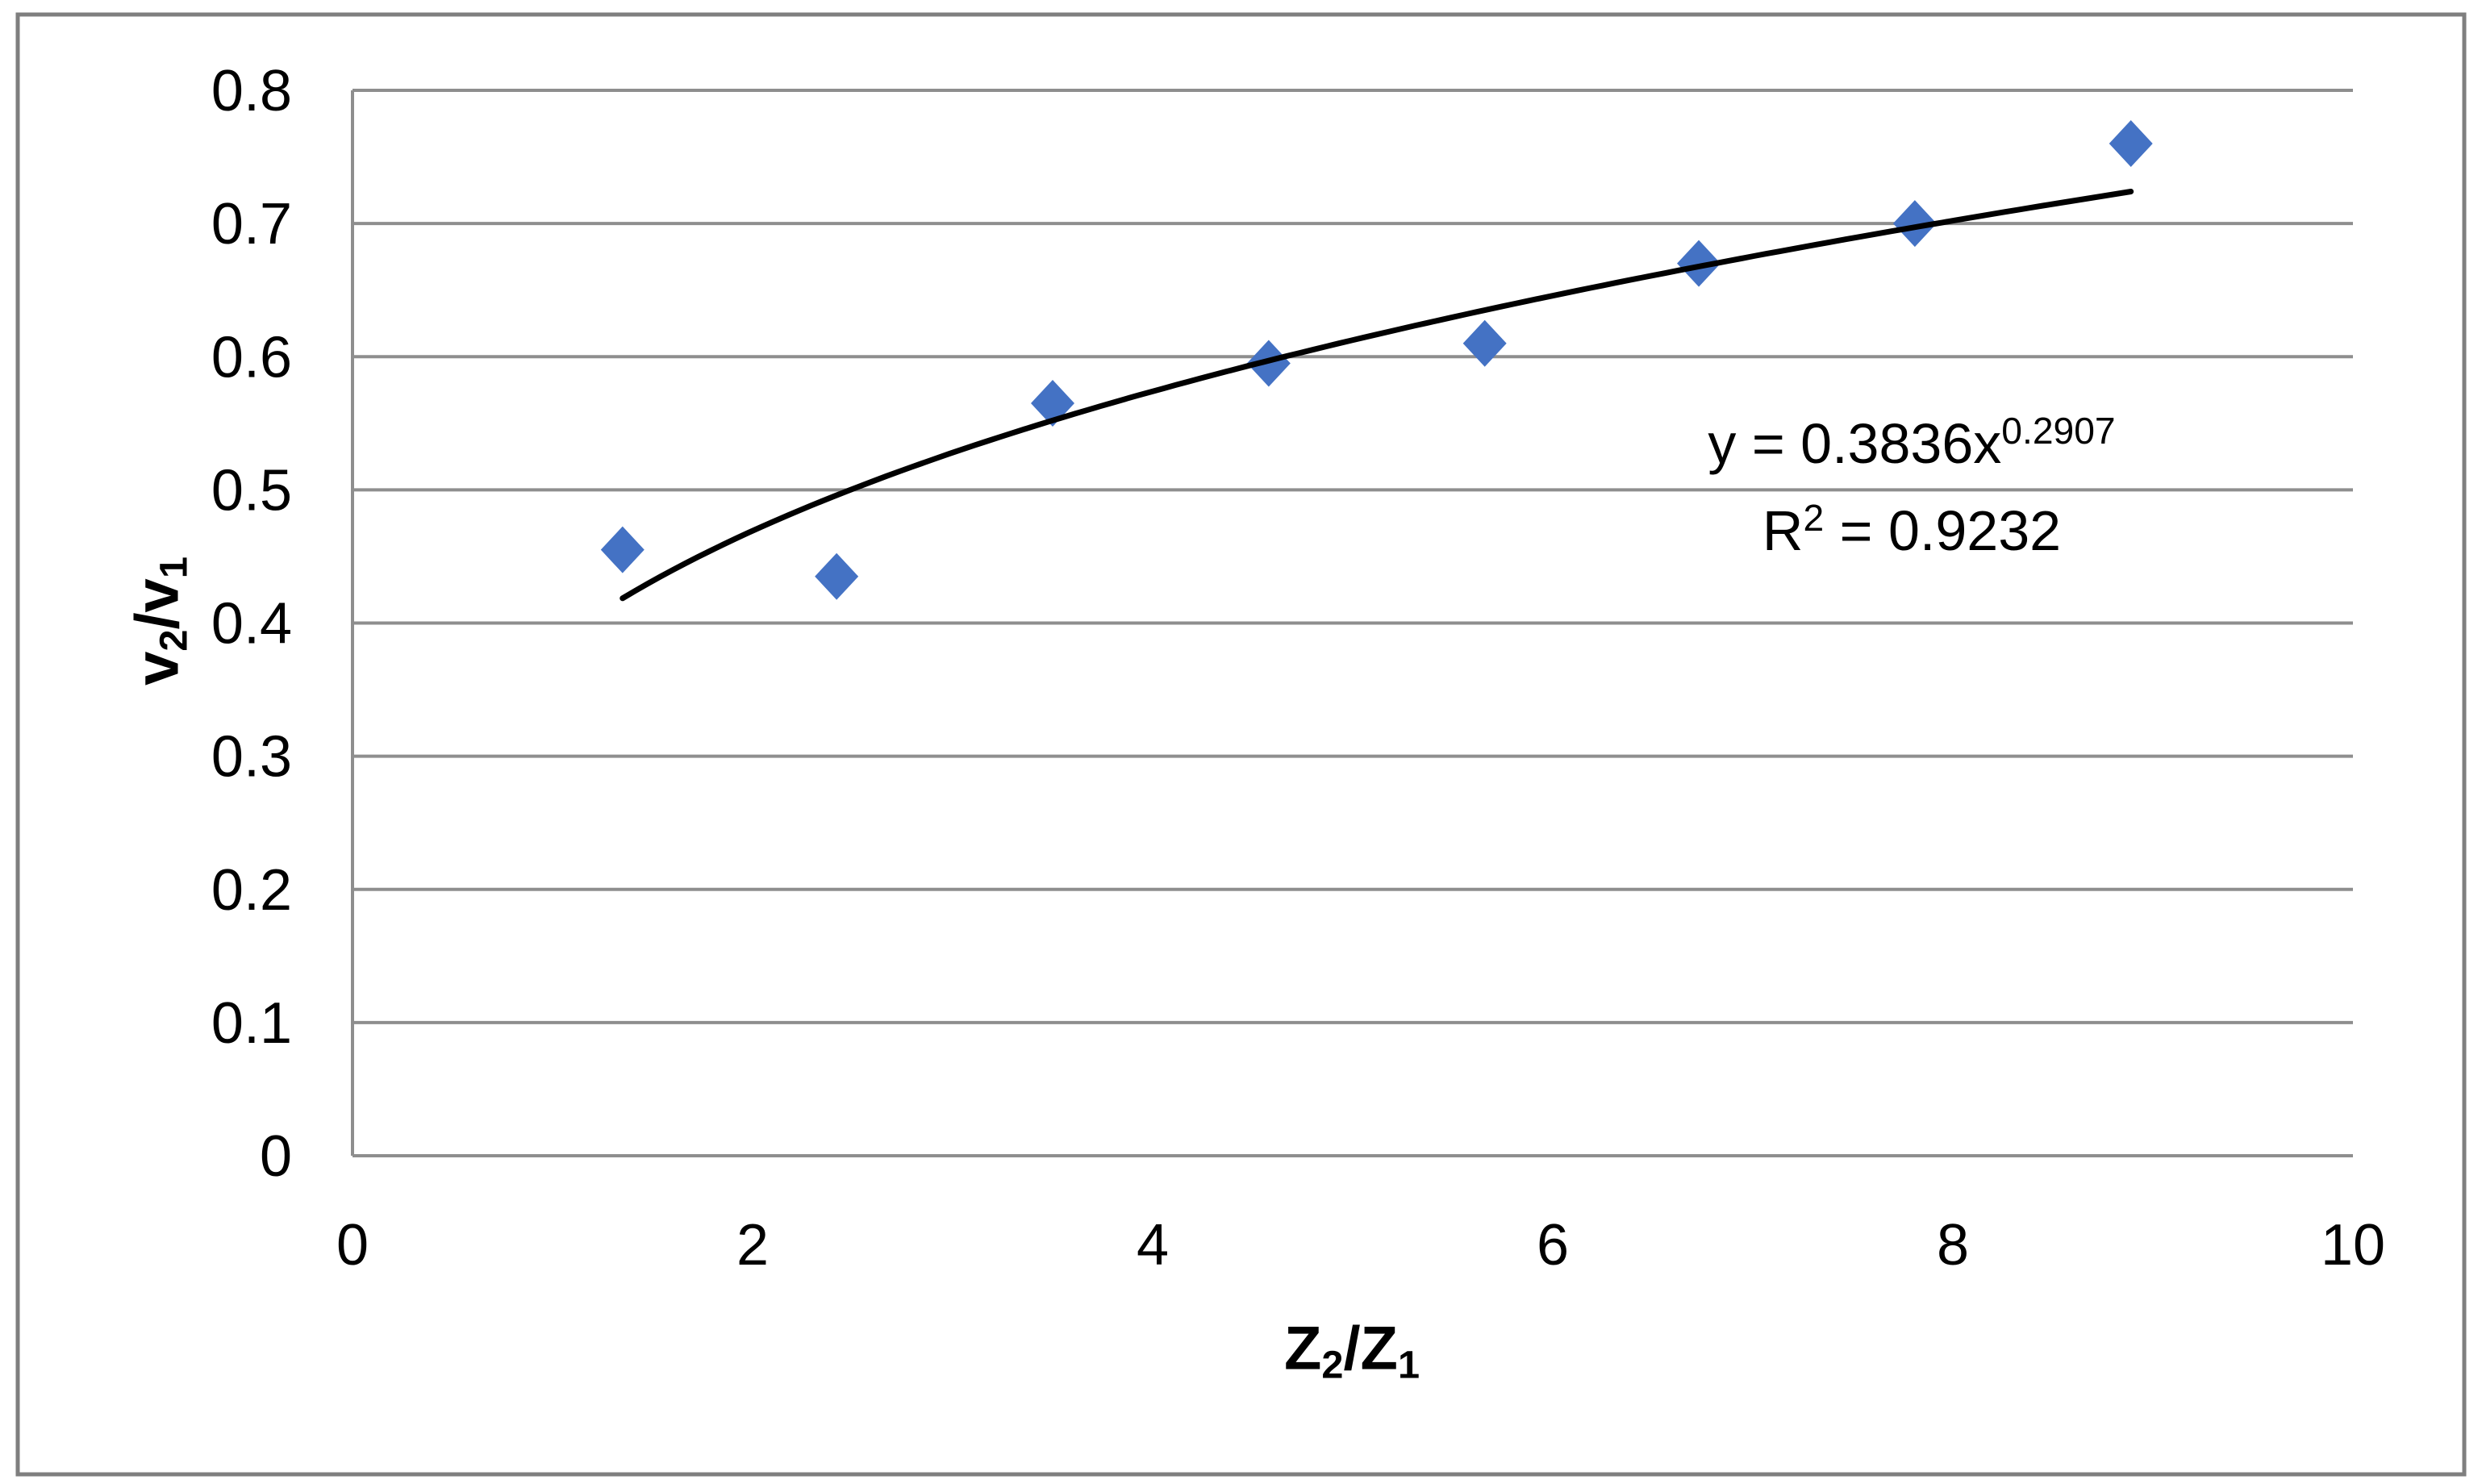 The image size is (2482, 1484). I want to click on y-tick-label: 0, so click(276, 1156).